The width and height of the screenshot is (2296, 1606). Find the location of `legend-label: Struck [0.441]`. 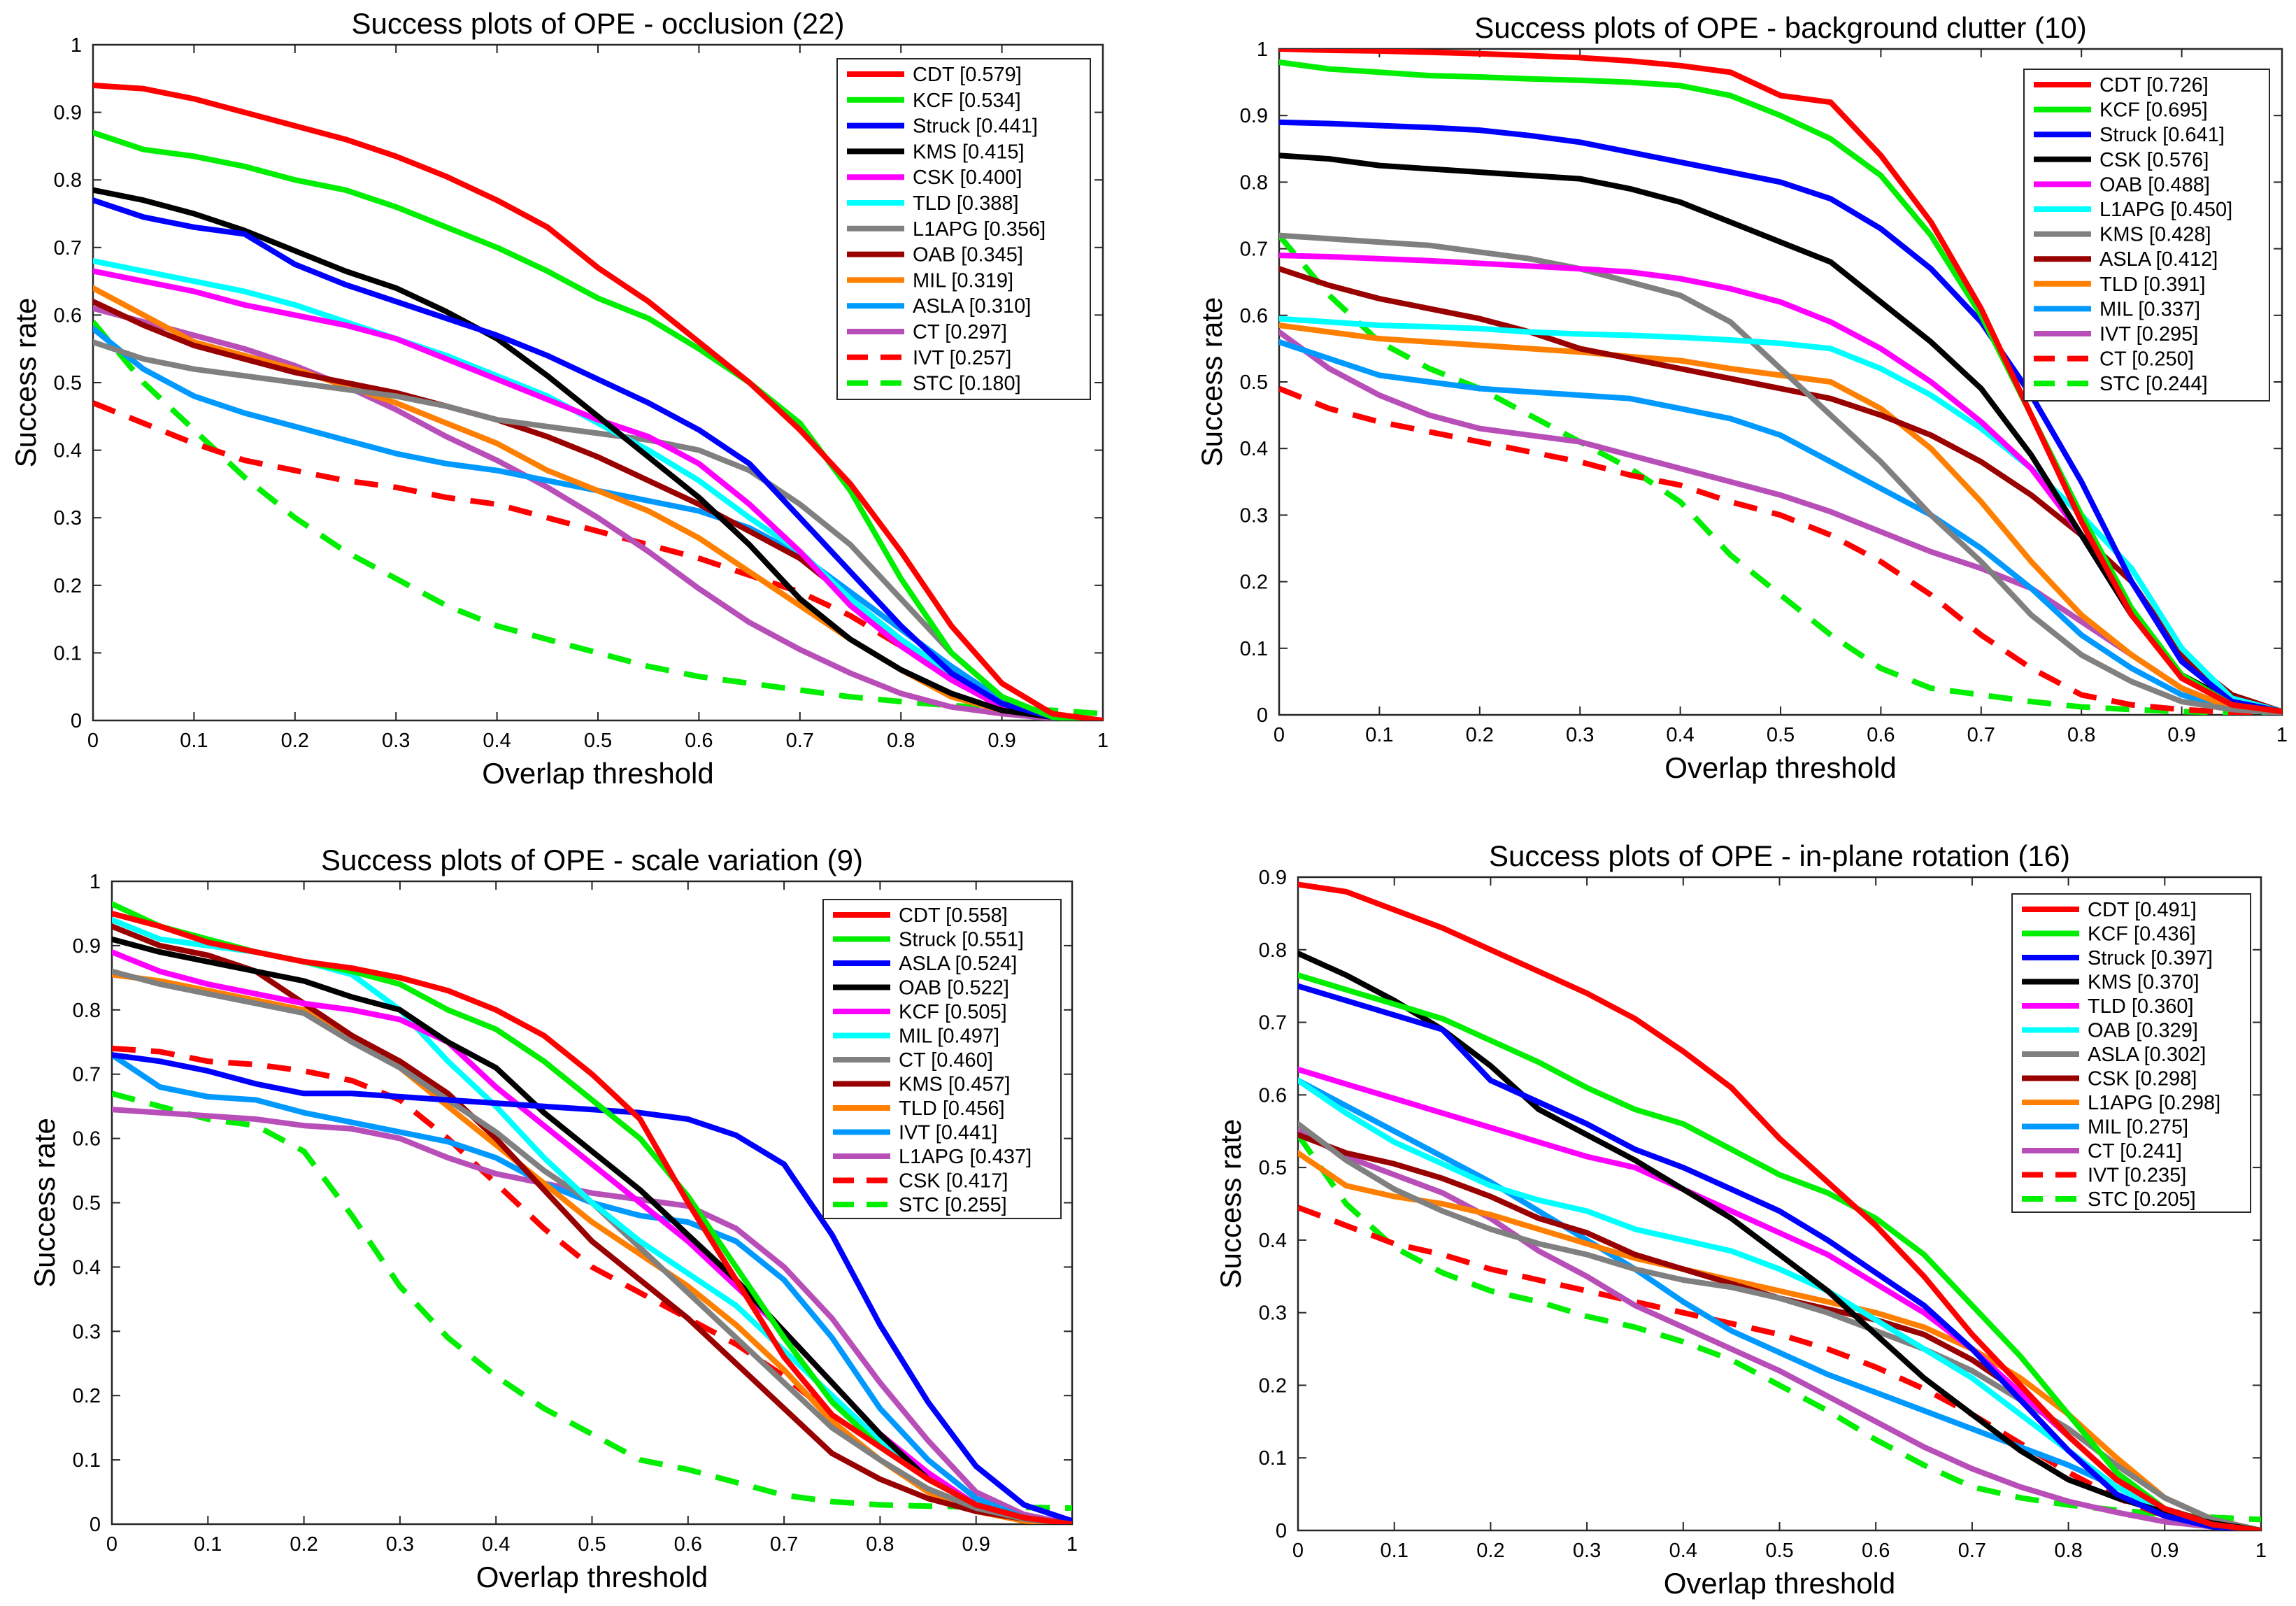

legend-label: Struck [0.441] is located at coordinates (975, 126).